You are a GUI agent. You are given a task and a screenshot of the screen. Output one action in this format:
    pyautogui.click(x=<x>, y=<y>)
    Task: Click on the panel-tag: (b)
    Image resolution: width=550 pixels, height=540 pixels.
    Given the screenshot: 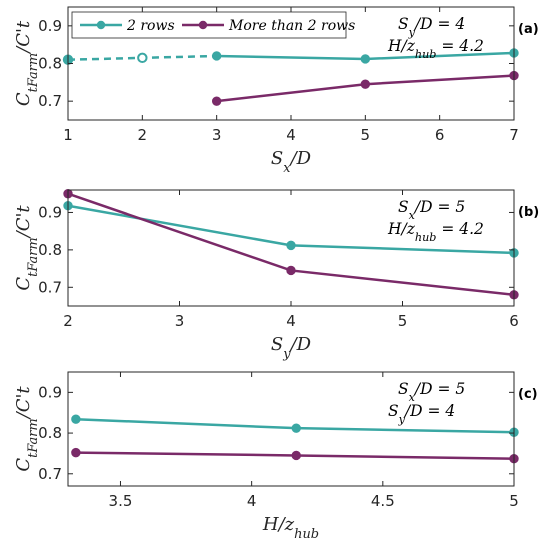 What is the action you would take?
    pyautogui.click(x=528, y=212)
    